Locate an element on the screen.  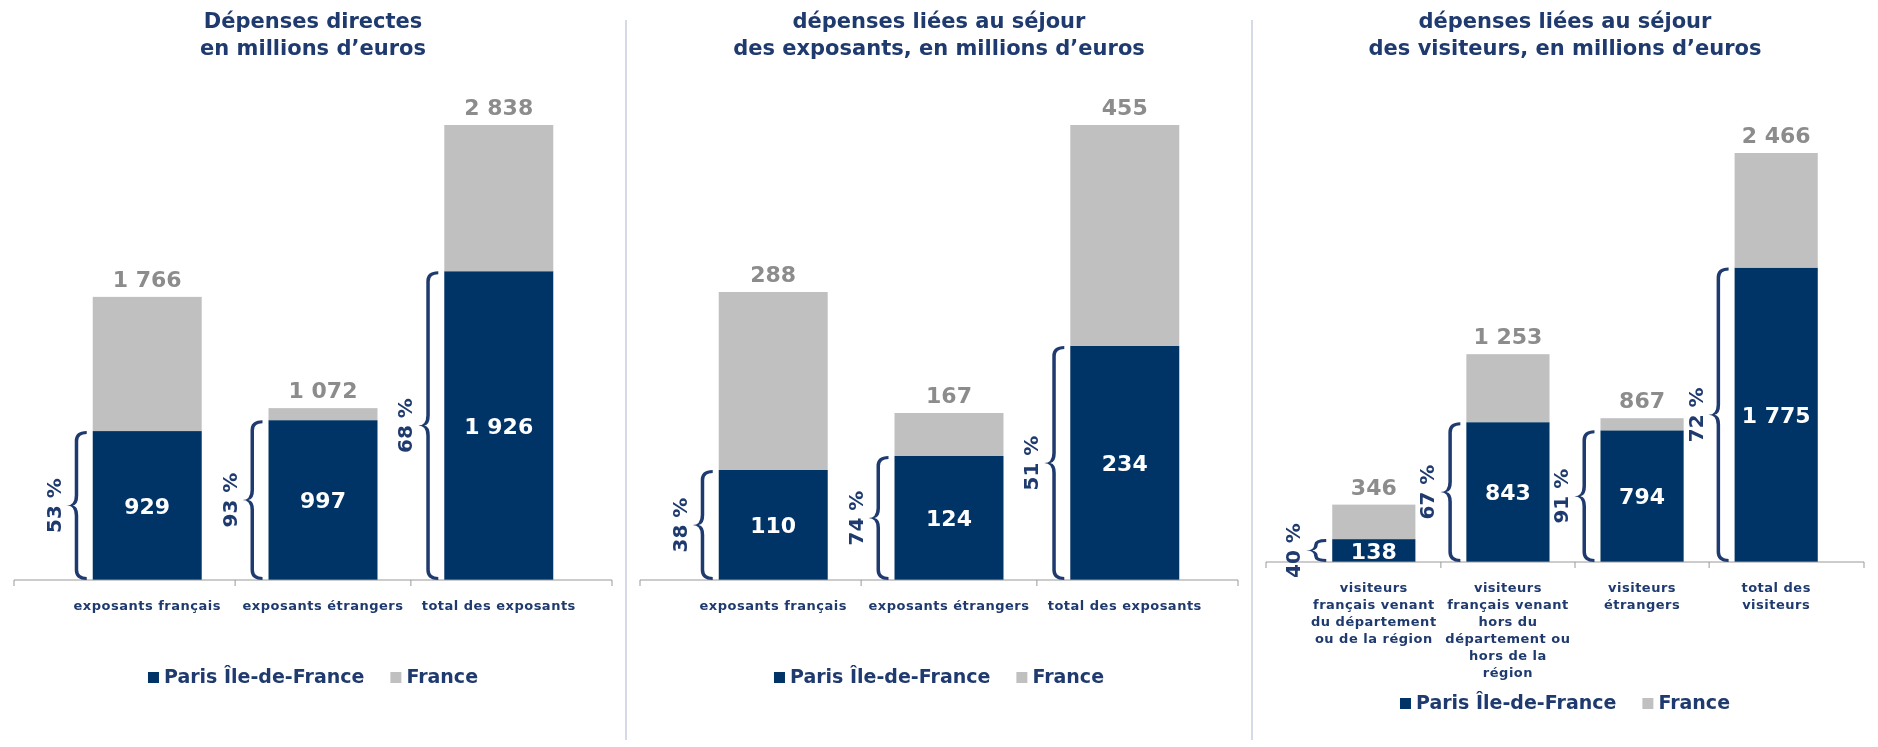
x-tick-label: visiteurs français venant du département ou de la région is located at coordinates (1374, 613).